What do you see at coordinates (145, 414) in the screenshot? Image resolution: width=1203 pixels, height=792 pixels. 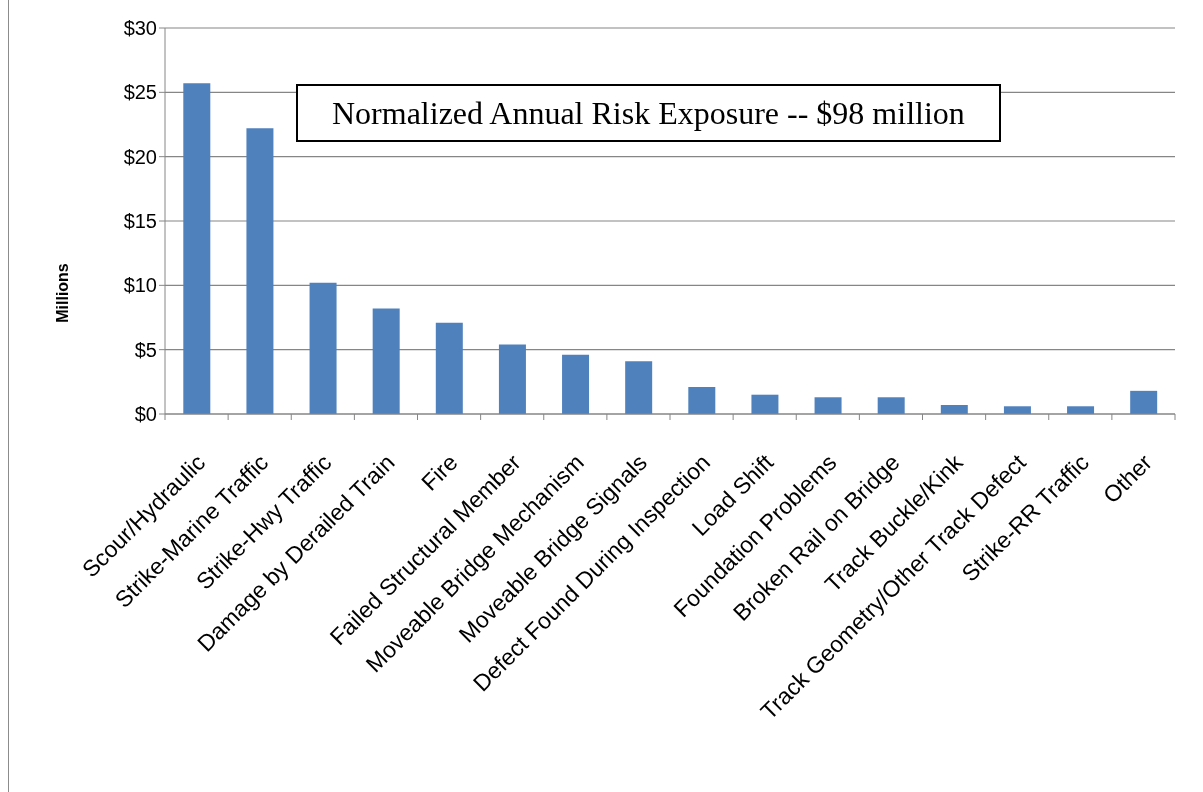 I see `y-tick-label: $0` at bounding box center [145, 414].